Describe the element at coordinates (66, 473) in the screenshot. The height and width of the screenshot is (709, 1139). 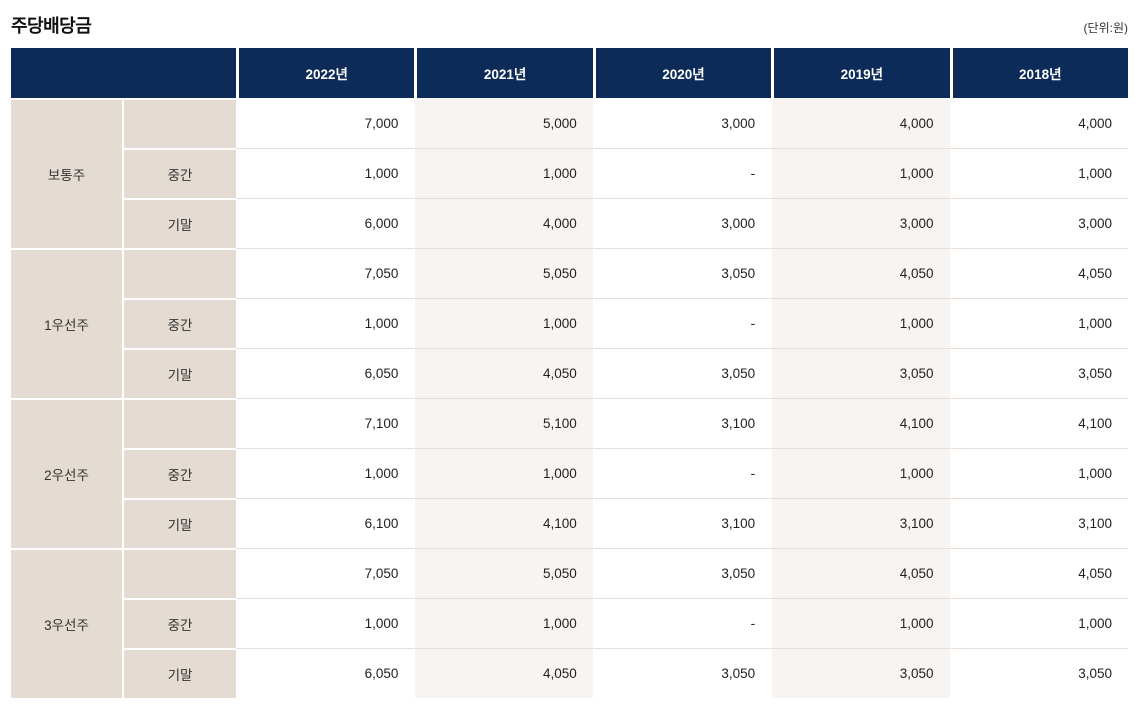
I see `group-label-cell: 2우선주` at that location.